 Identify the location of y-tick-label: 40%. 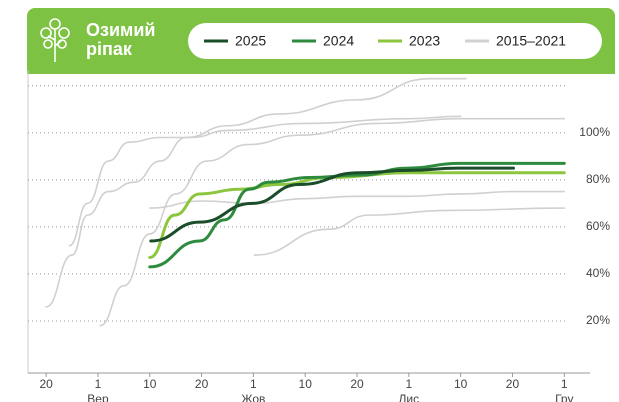
(598, 273).